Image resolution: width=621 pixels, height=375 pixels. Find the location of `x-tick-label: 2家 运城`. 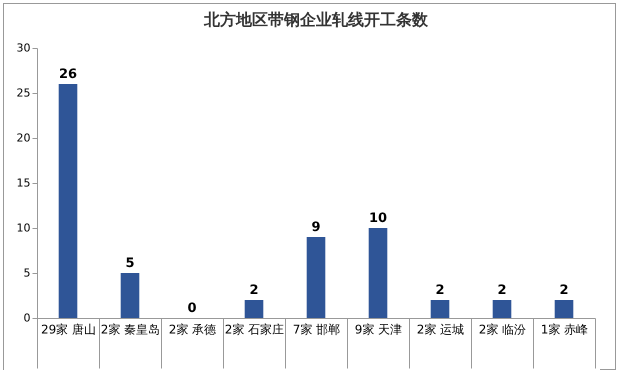

x-tick-label: 2家 运城 is located at coordinates (440, 329).